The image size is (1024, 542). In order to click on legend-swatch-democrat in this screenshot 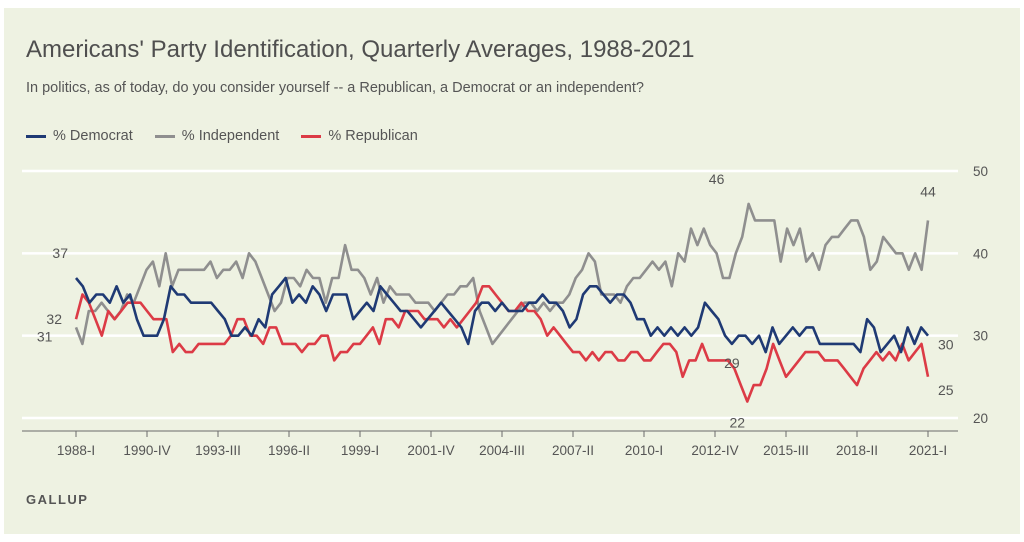, I will do `click(36, 136)`.